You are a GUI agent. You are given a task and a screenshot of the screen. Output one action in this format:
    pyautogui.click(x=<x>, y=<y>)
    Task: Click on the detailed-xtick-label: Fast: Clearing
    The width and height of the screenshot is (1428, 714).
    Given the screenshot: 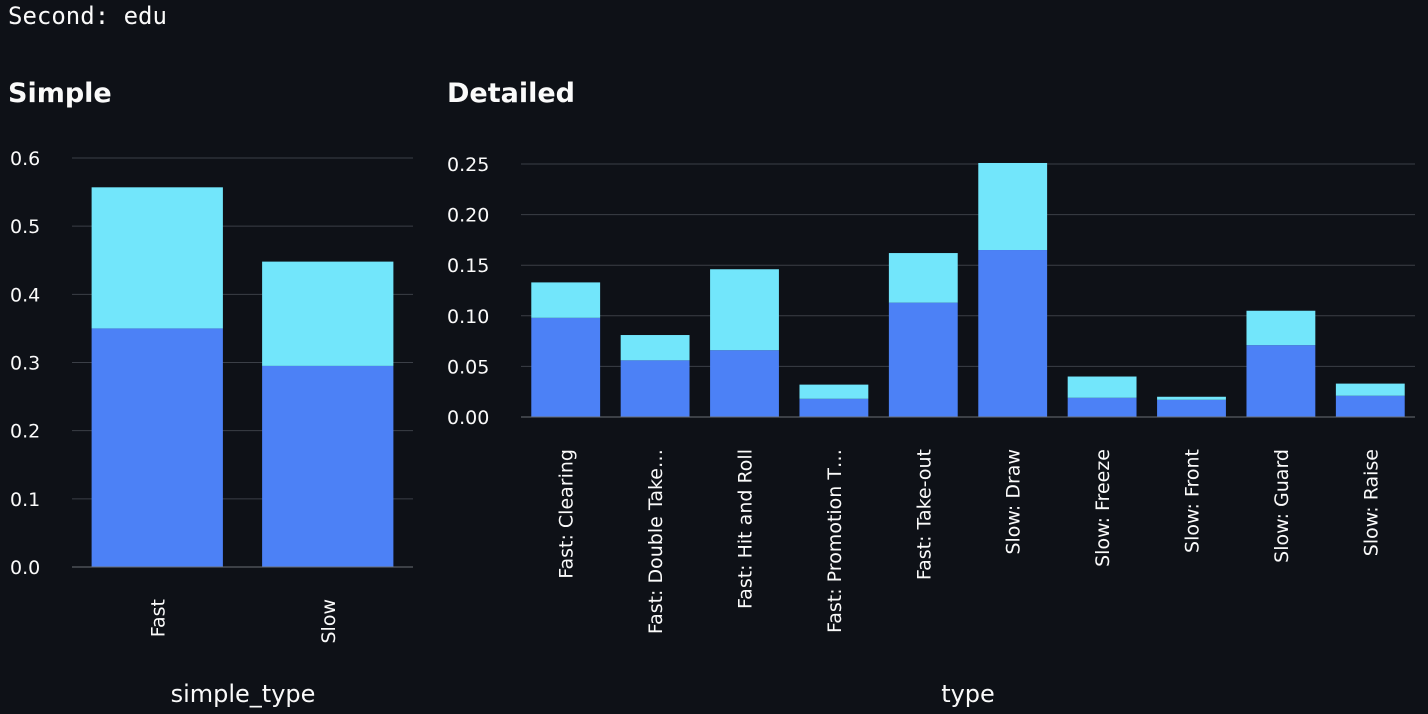 What is the action you would take?
    pyautogui.click(x=567, y=514)
    